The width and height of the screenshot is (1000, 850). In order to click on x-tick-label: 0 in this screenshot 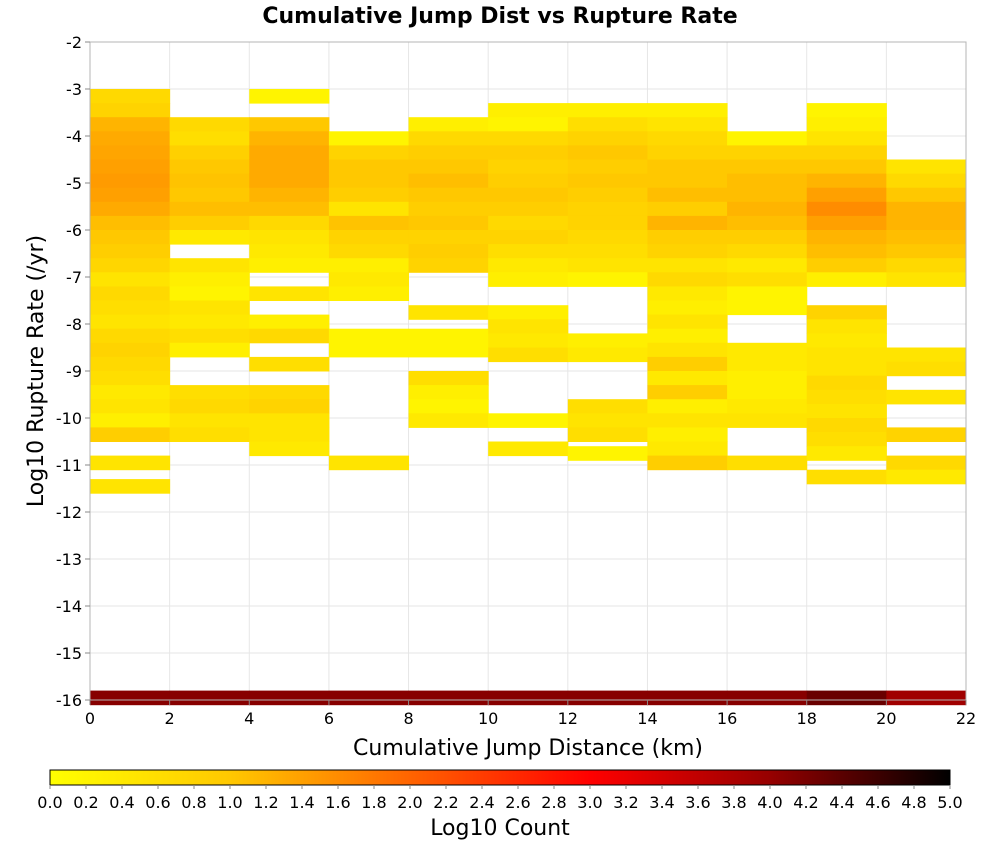, I will do `click(90, 718)`.